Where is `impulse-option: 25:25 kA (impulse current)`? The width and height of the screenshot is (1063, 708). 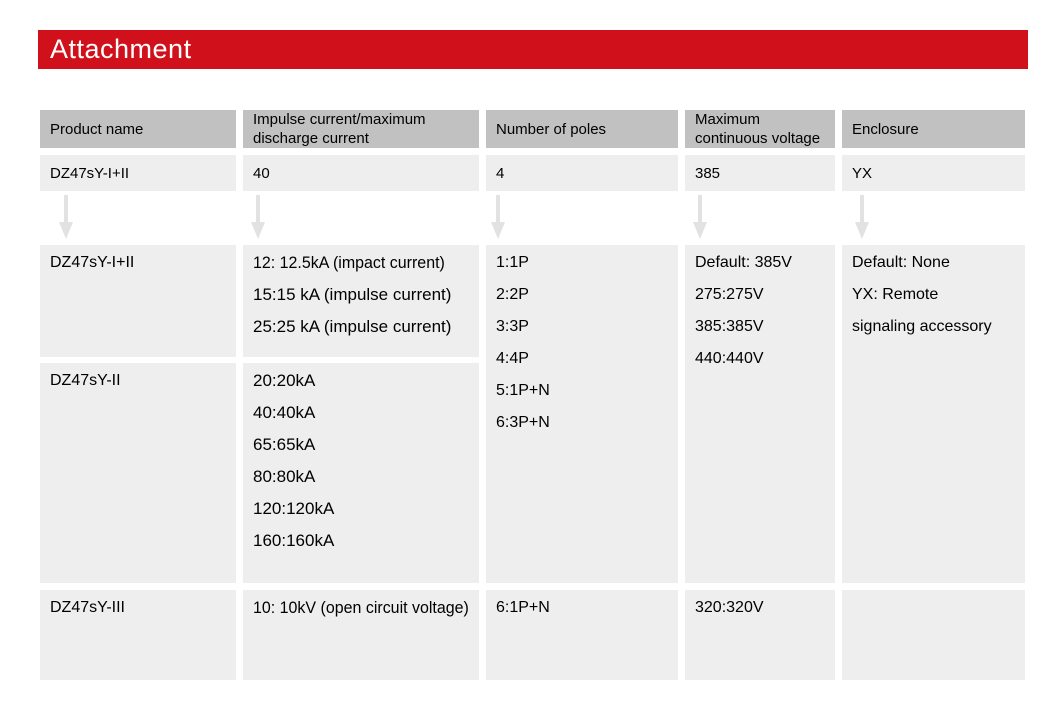 impulse-option: 25:25 kA (impulse current) is located at coordinates (352, 326).